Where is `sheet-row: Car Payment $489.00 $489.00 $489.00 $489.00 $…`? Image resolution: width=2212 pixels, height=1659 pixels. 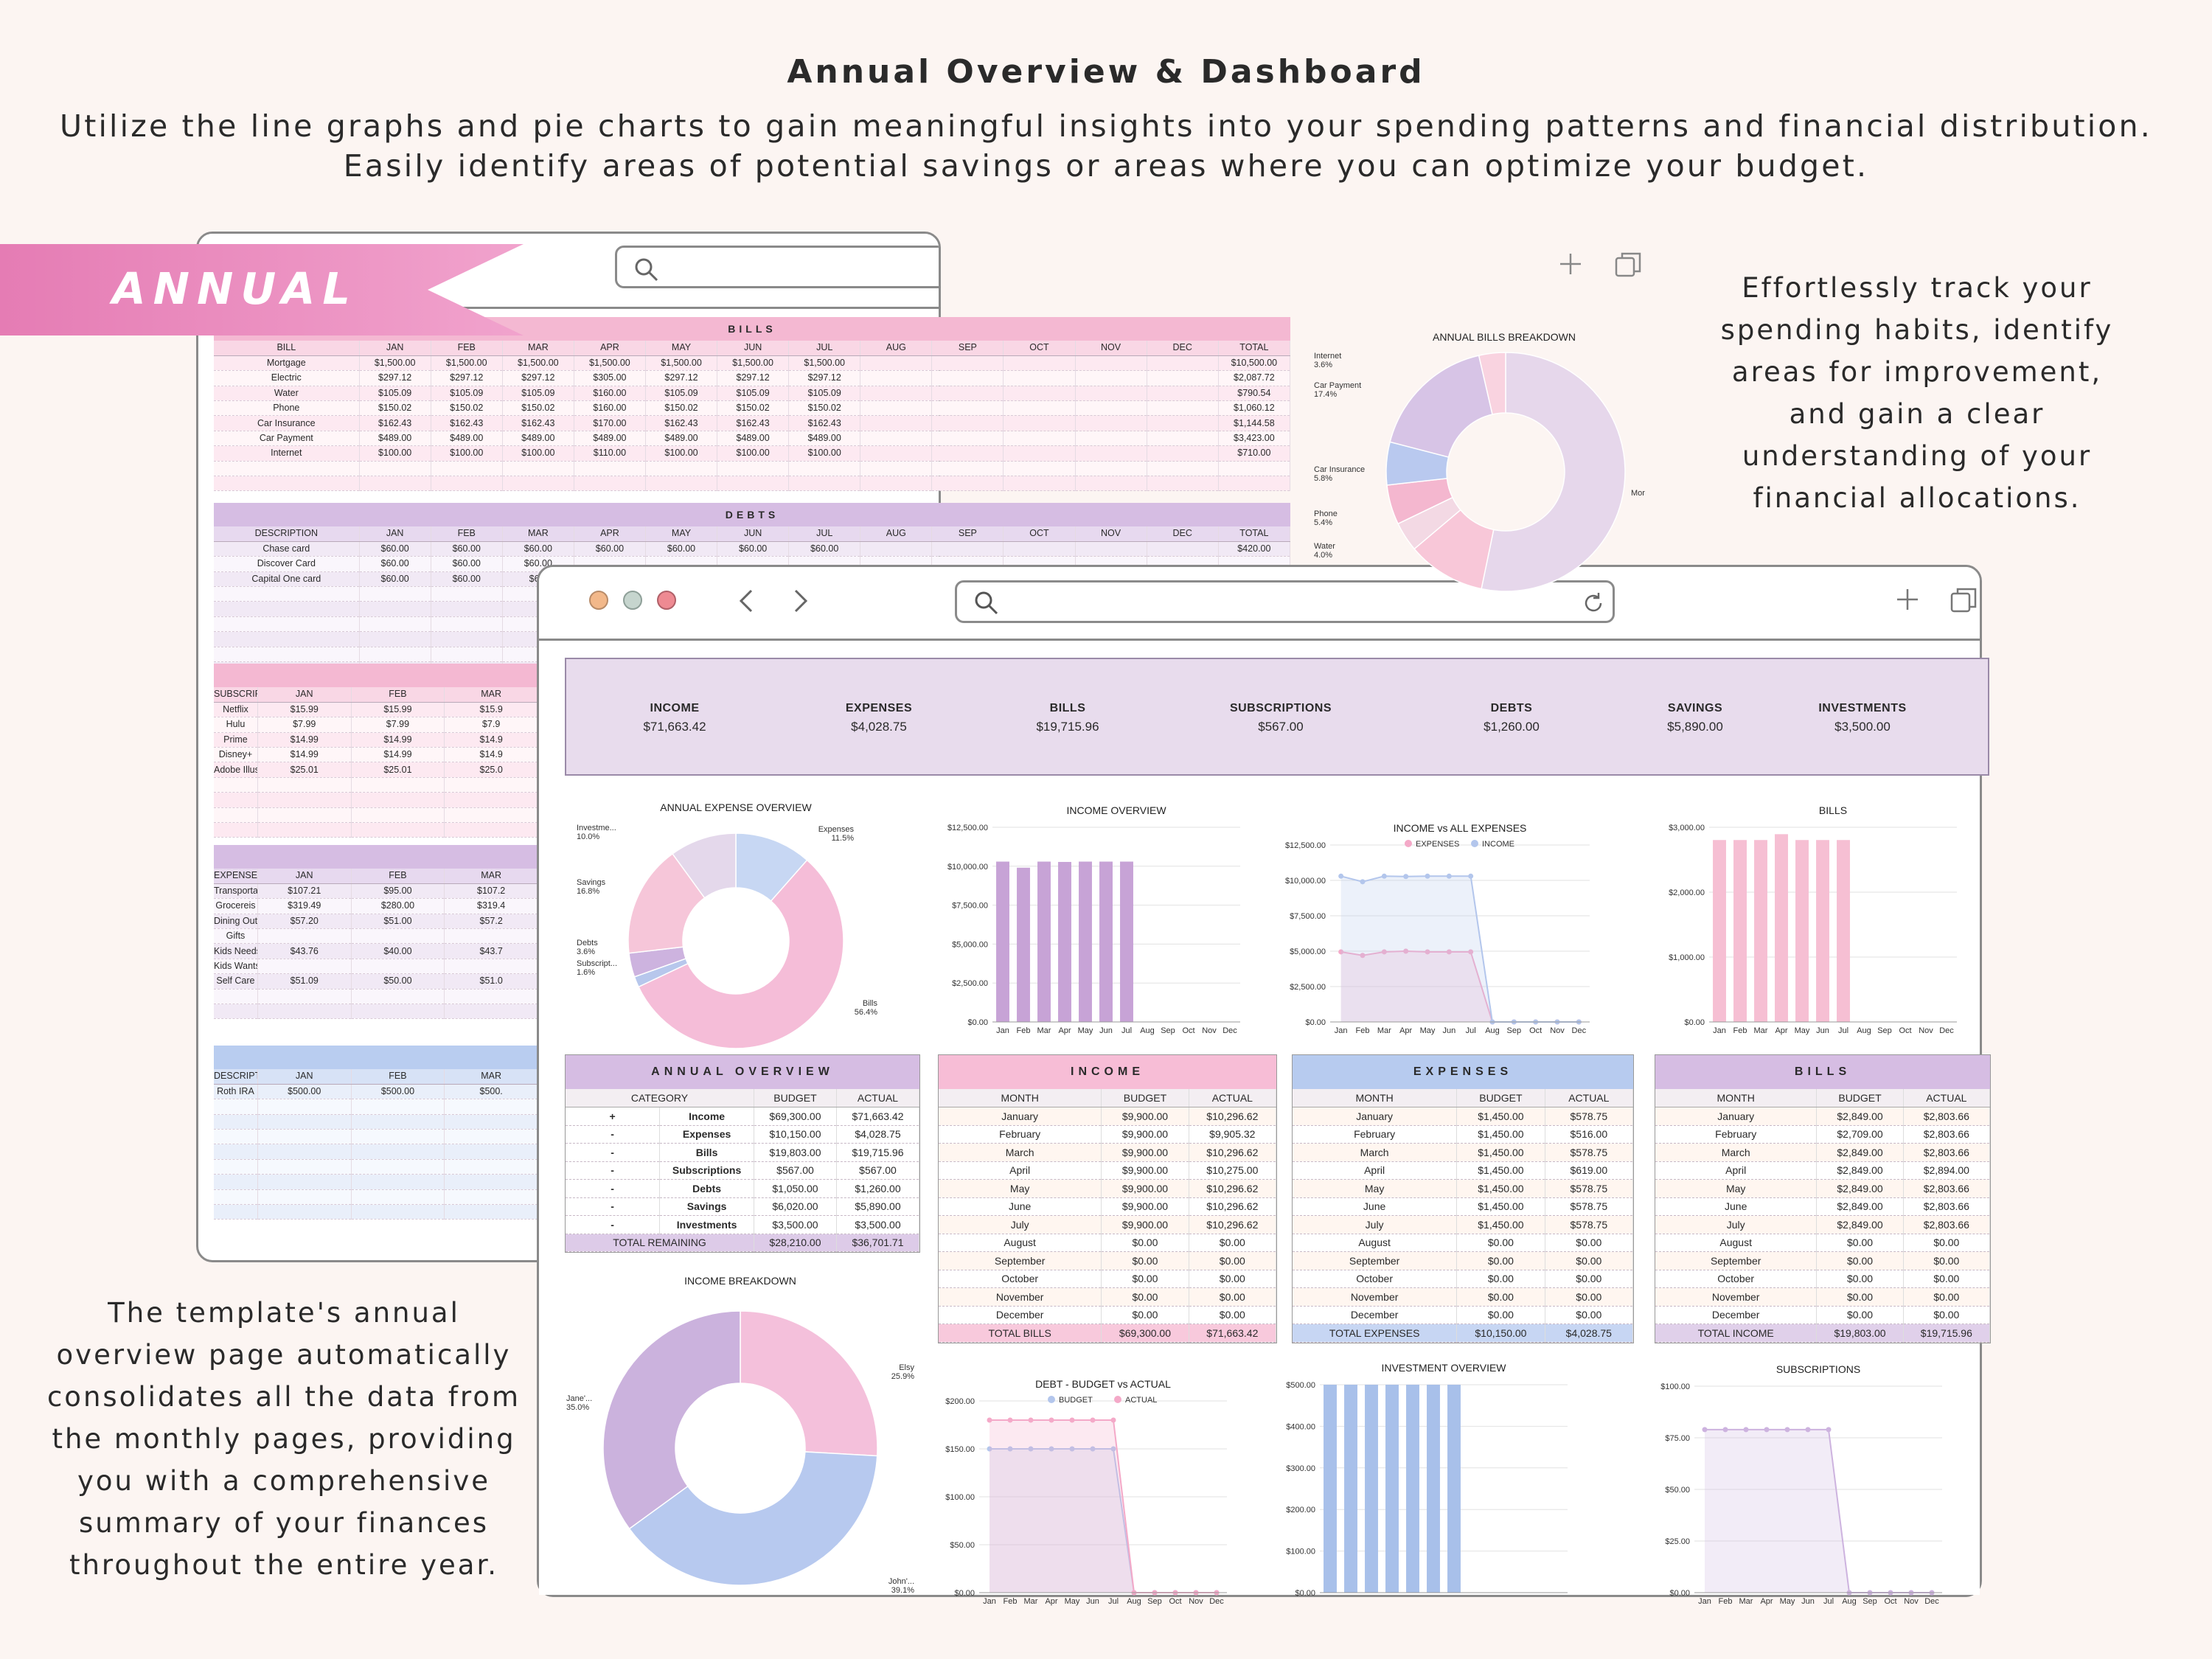
sheet-row: Car Payment $489.00 $489.00 $489.00 $489.00 $… is located at coordinates (752, 439).